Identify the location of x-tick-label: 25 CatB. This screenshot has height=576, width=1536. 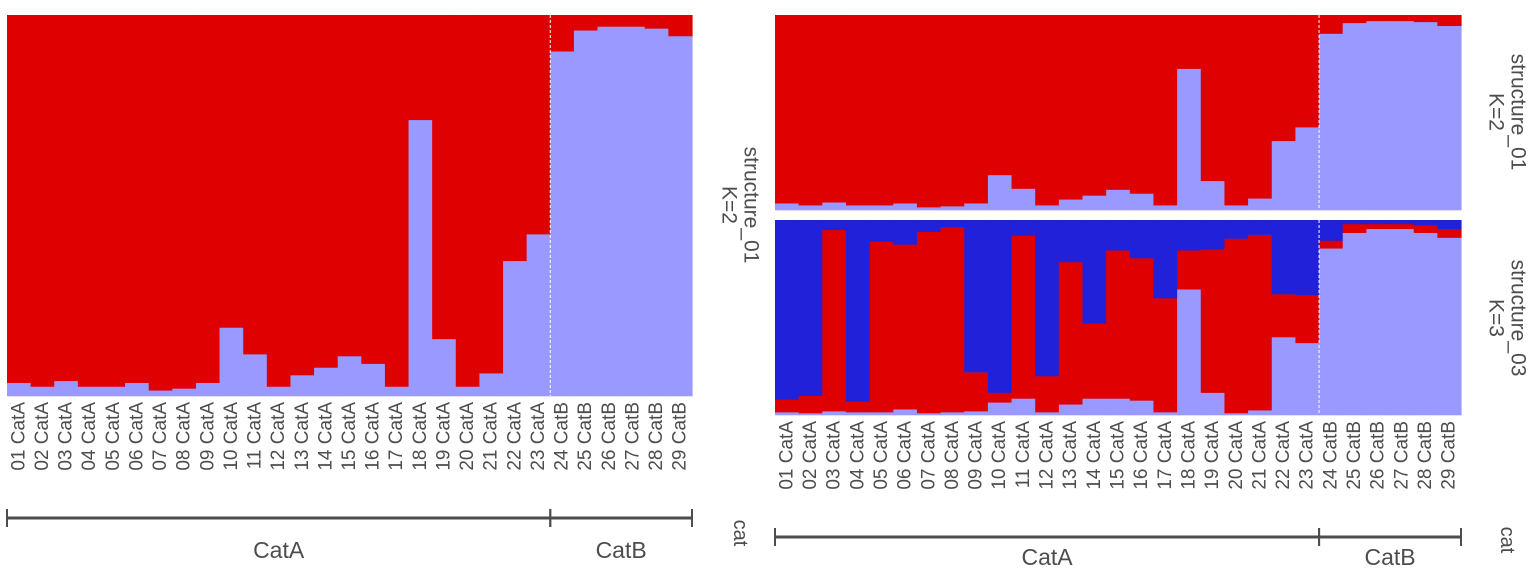
(585, 436).